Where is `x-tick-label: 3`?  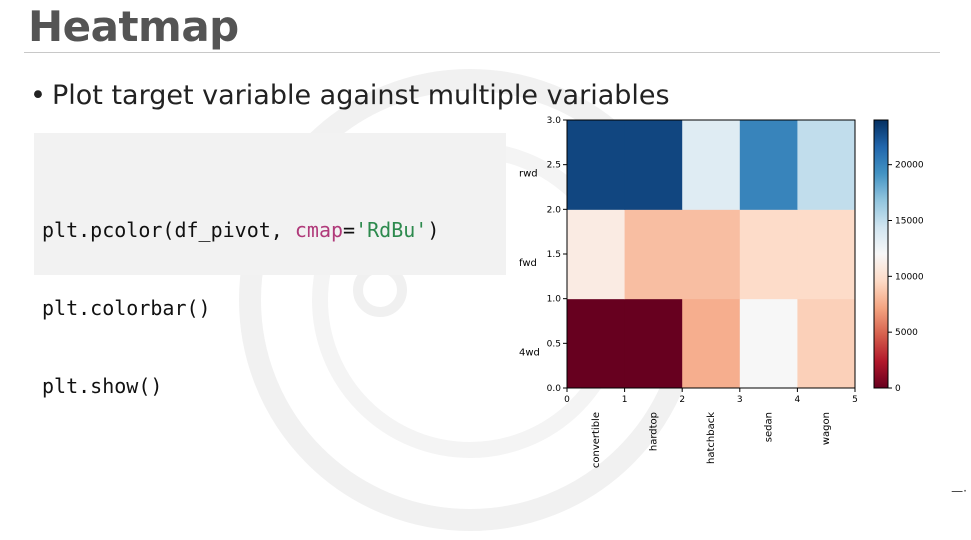
x-tick-label: 3 is located at coordinates (740, 400).